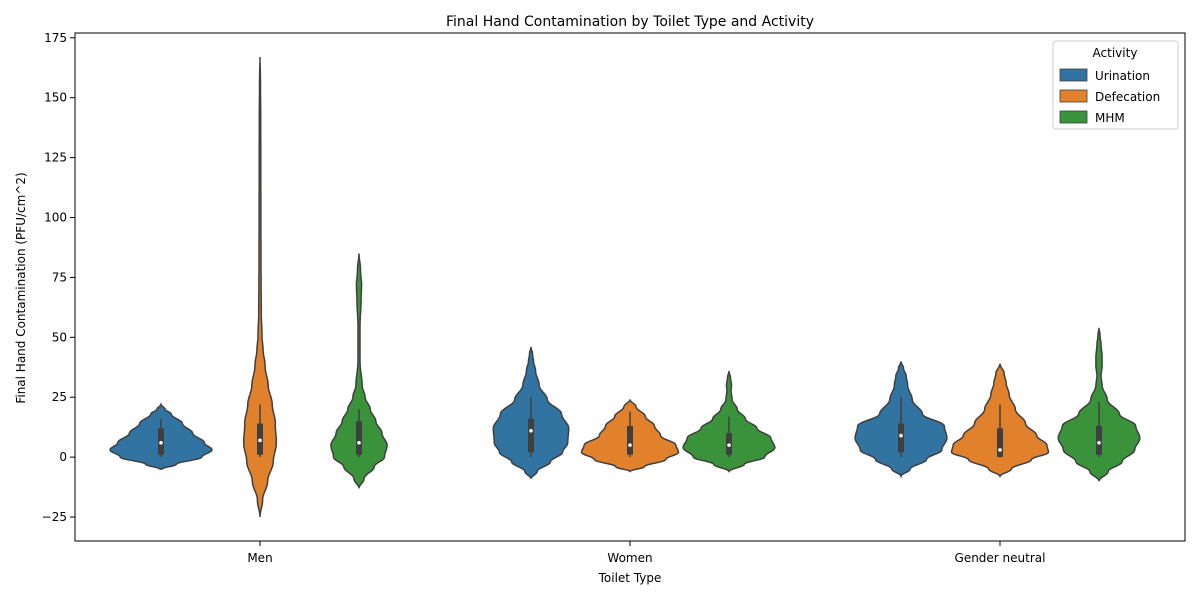  Describe the element at coordinates (1000, 443) in the screenshot. I see `violin-defecation-gender-neutral-iqr-box` at that location.